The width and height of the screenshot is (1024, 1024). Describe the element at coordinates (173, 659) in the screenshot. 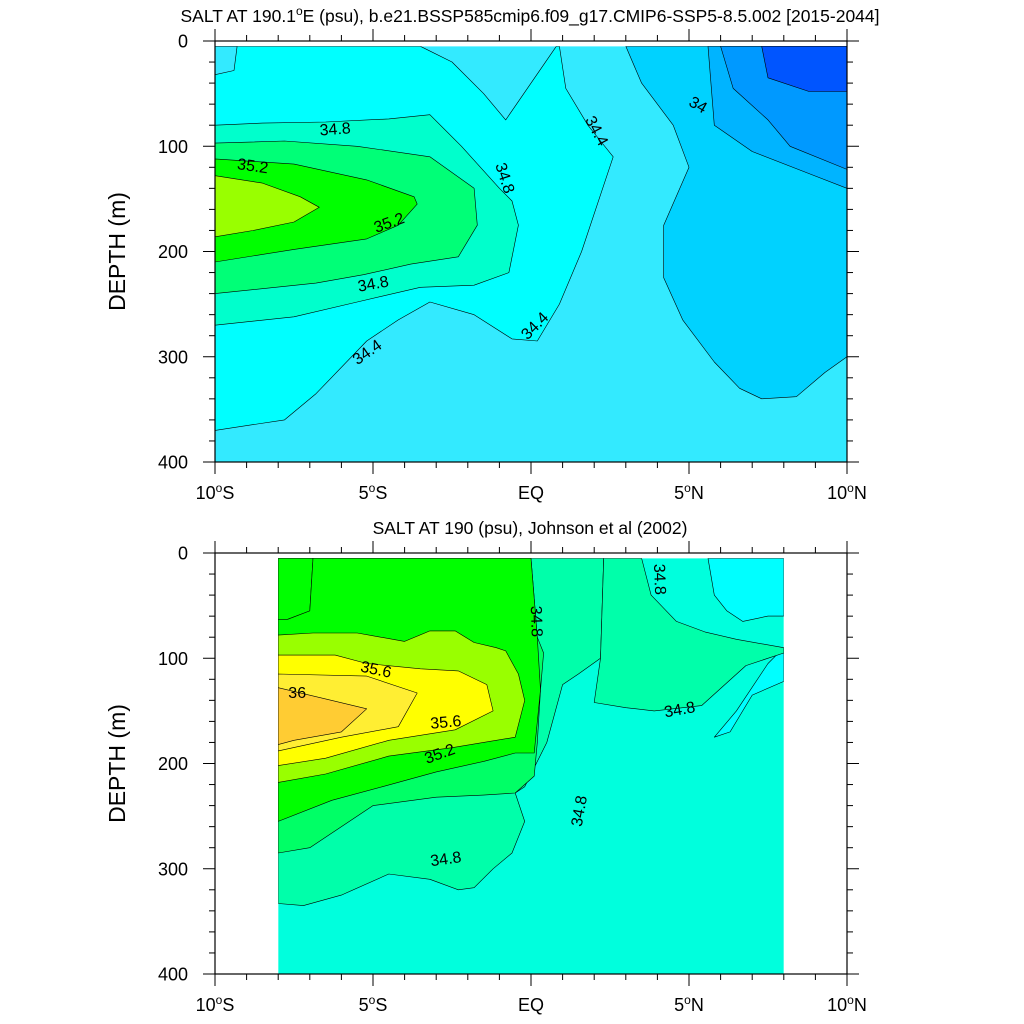

I see `panel-2-y-tick-label: 100` at that location.